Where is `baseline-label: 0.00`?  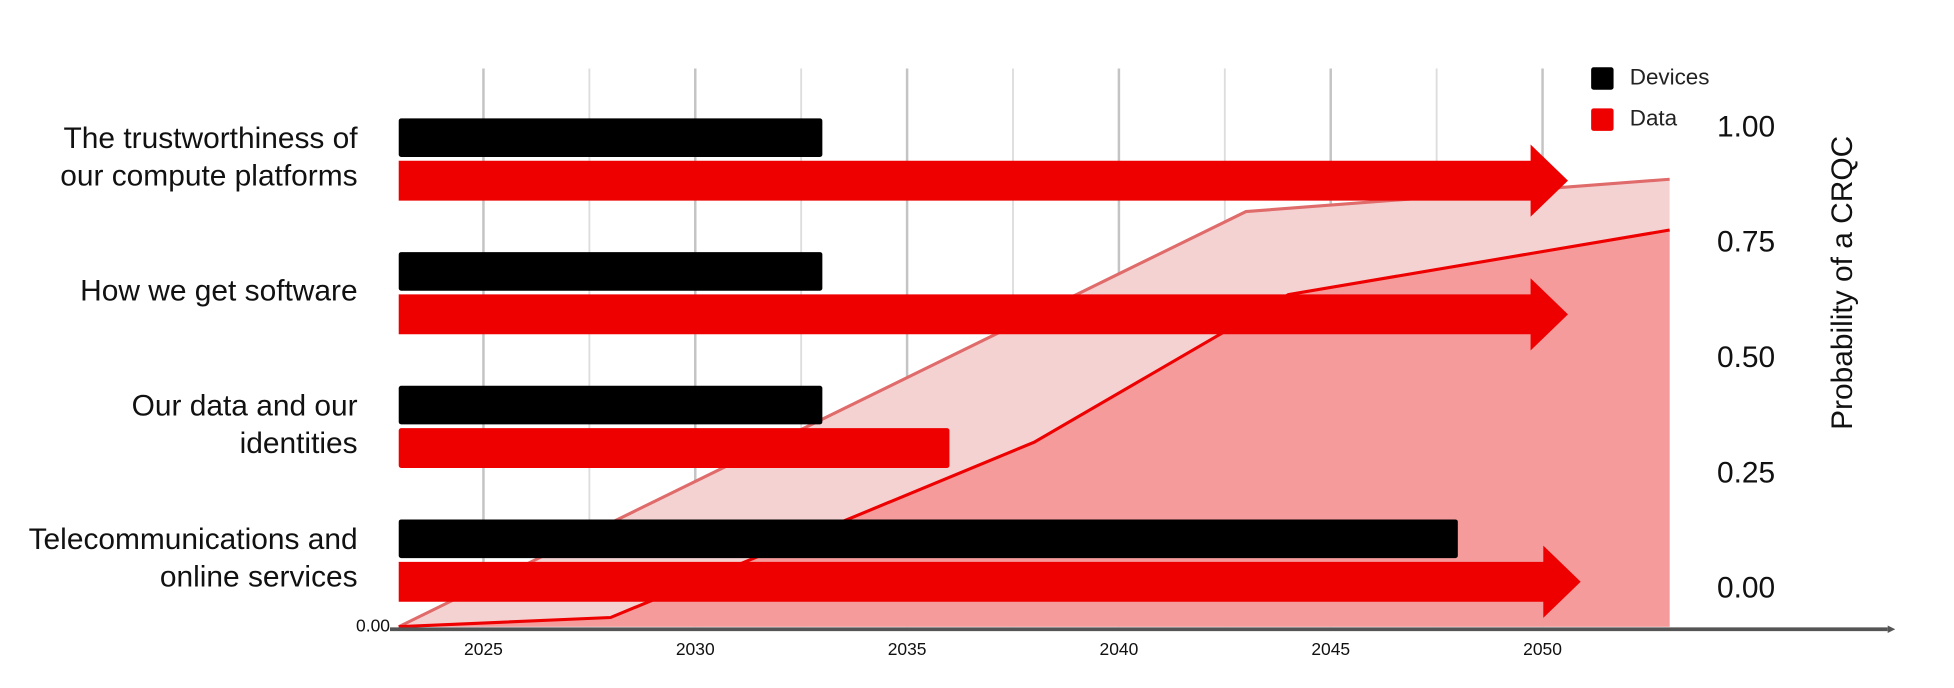
baseline-label: 0.00 is located at coordinates (373, 625).